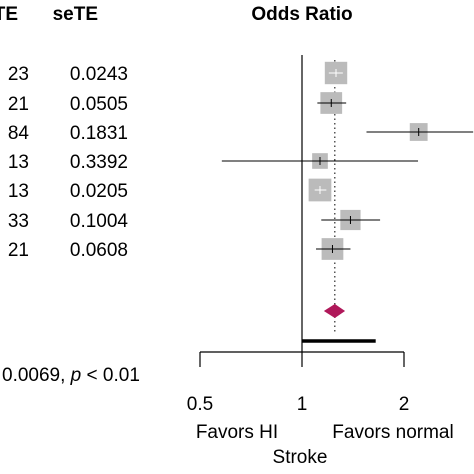 The height and width of the screenshot is (474, 474). What do you see at coordinates (18, 221) in the screenshot?
I see `te-cell: 33` at bounding box center [18, 221].